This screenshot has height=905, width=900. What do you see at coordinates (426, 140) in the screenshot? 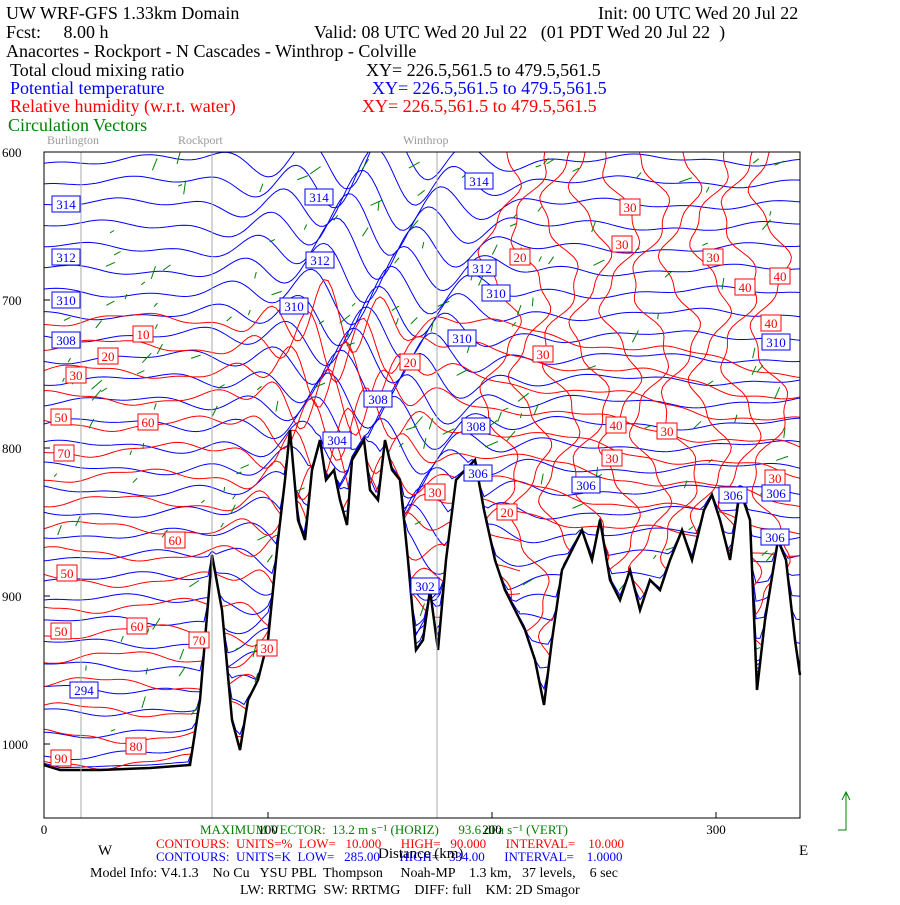
I see `location-label: Winthrop` at bounding box center [426, 140].